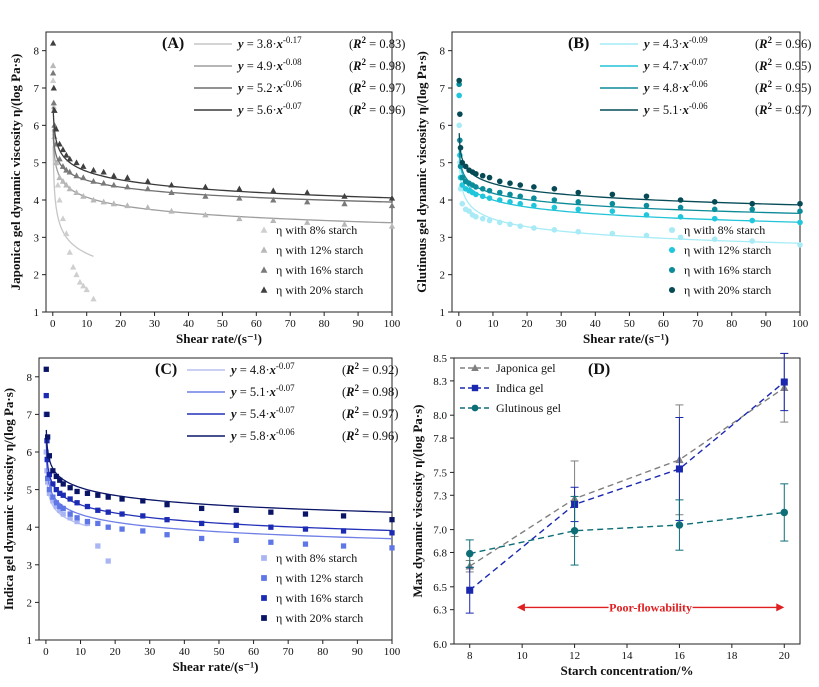 This screenshot has width=819, height=687. I want to click on x-tick-label: 20, so click(116, 652).